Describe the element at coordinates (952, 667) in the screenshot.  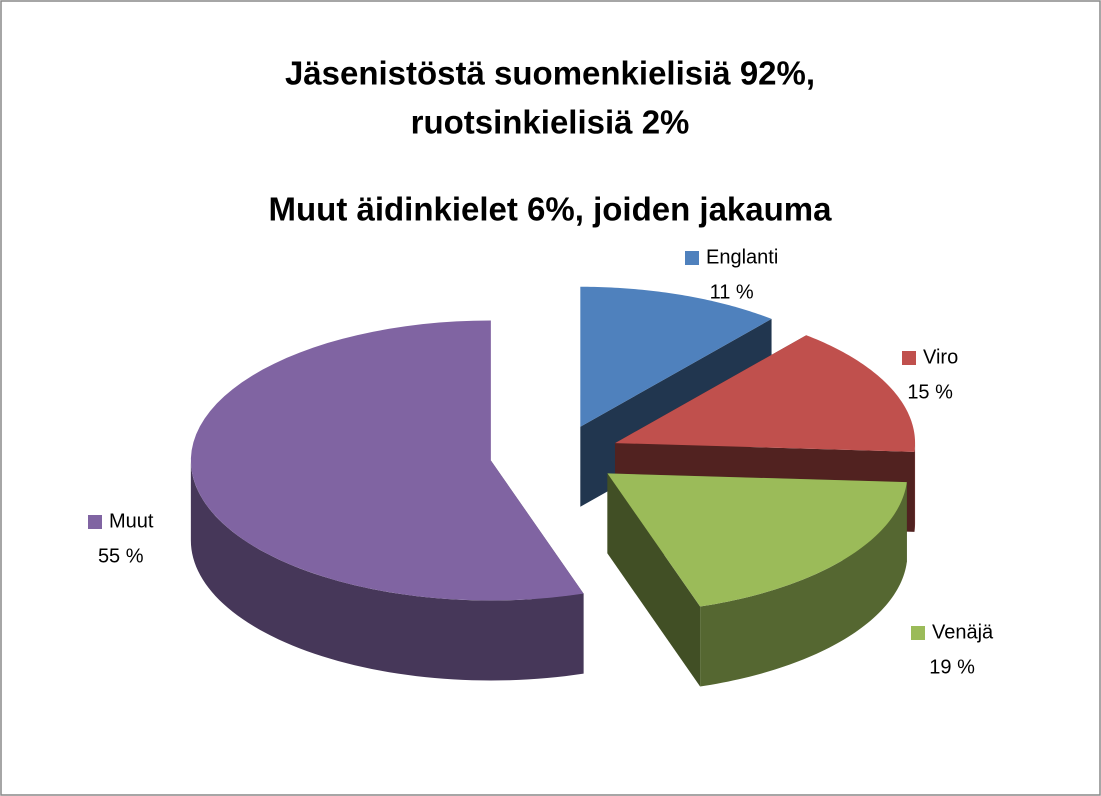
I see `value-label: 19 %` at that location.